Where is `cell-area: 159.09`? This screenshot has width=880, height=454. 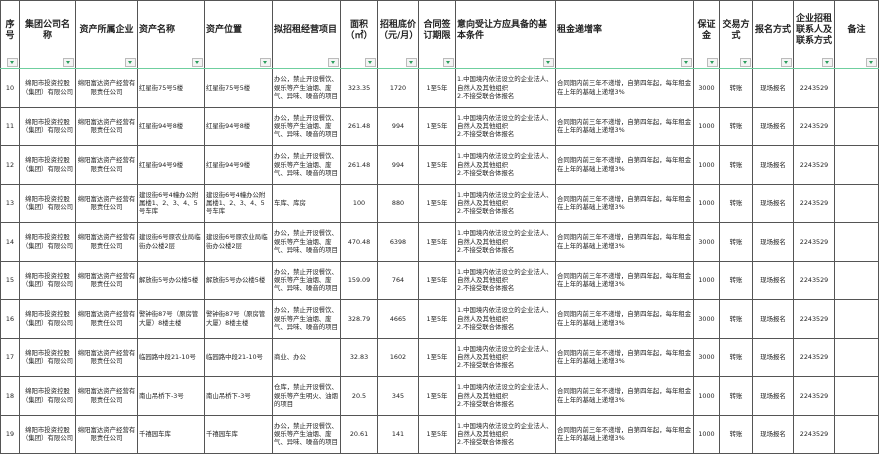
cell-area: 159.09 is located at coordinates (359, 280).